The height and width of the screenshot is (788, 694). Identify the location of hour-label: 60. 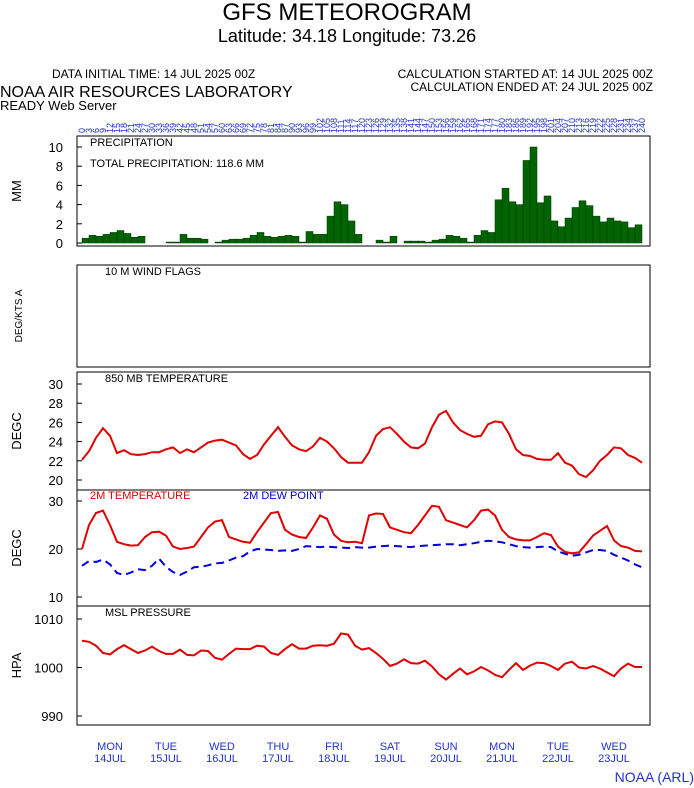
(222, 128).